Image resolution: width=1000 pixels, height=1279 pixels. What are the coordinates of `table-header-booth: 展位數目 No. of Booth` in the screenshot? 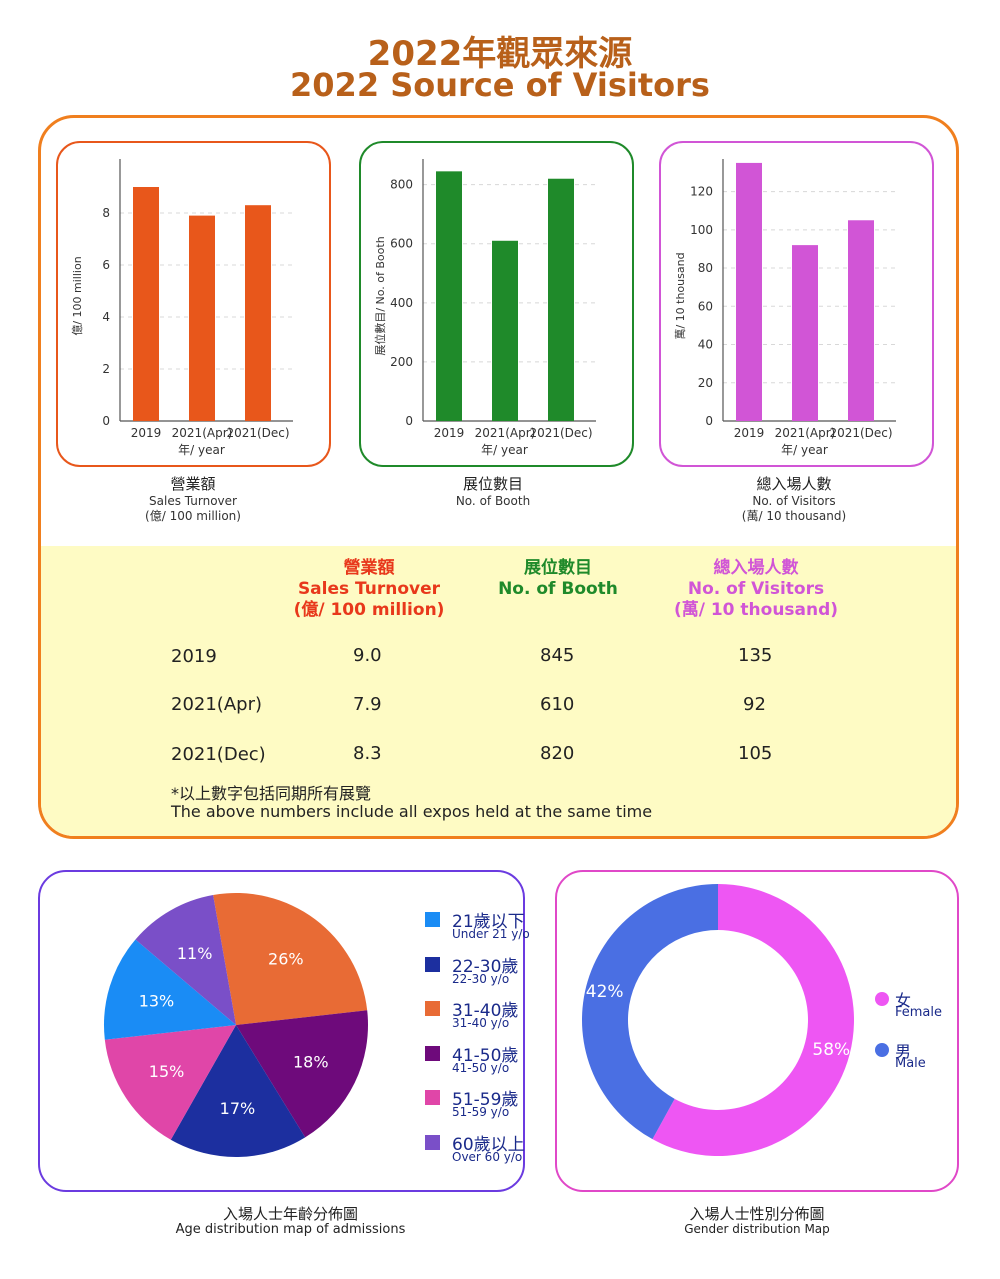 It's located at (558, 579).